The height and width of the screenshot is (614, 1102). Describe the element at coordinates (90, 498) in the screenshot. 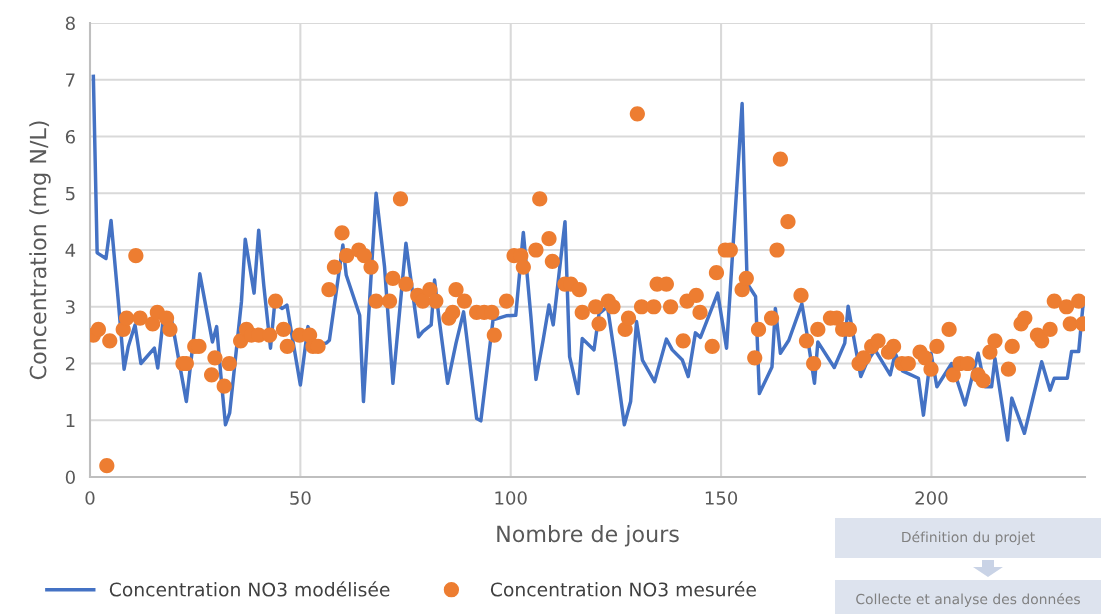

I see `x-tick-label: 0` at that location.